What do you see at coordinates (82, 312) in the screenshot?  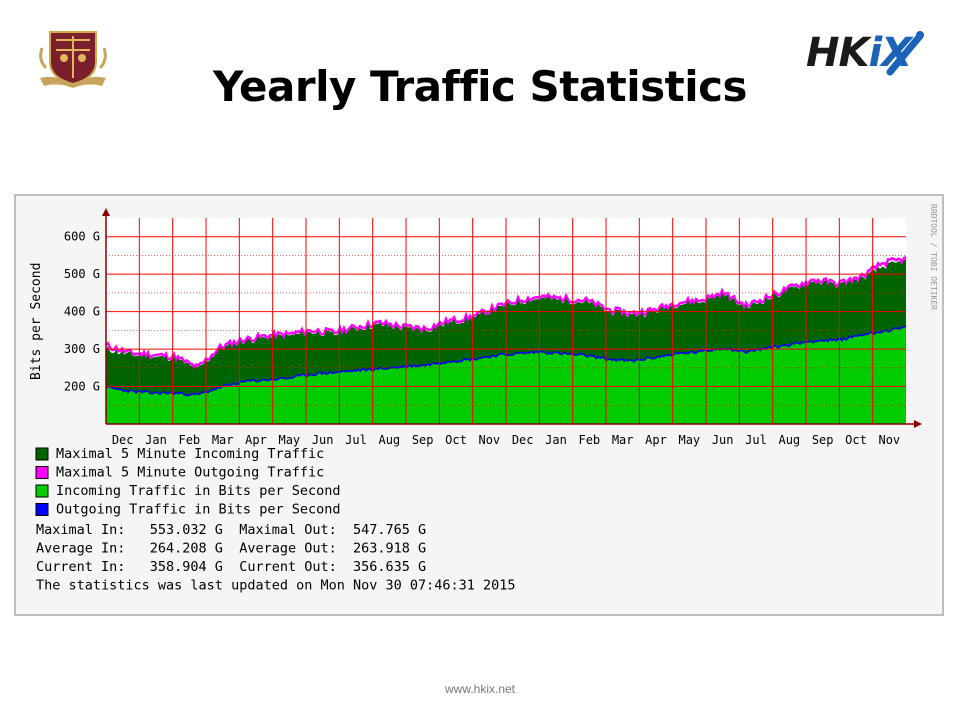 I see `y-tick-label: 400 G` at bounding box center [82, 312].